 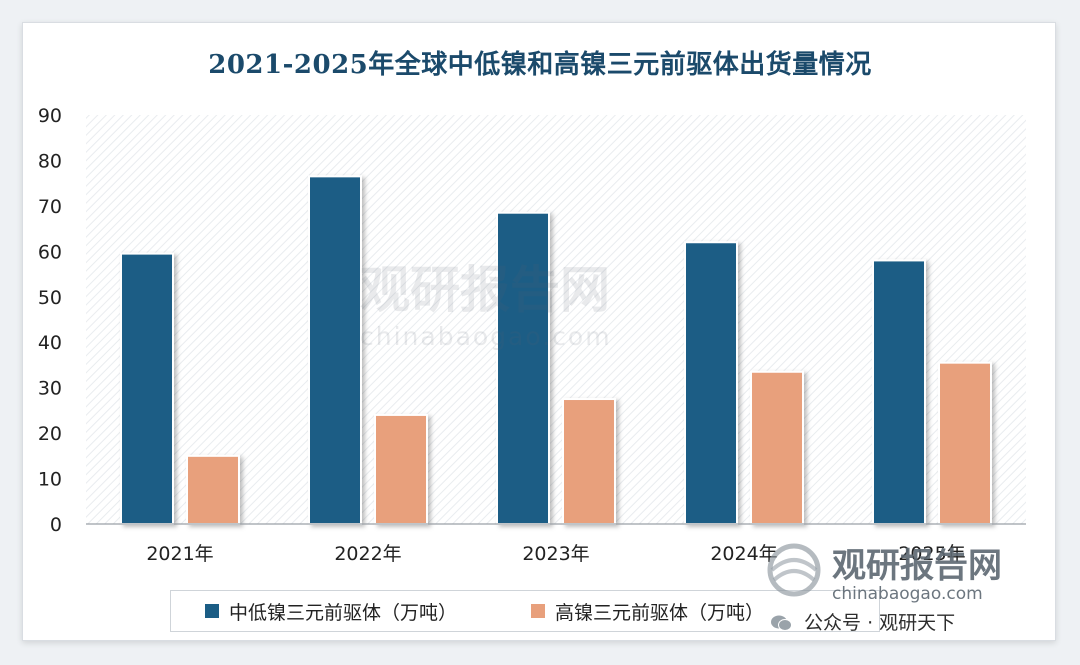 I want to click on wechat-account-label: 公众号 · 观研天下, so click(x=920, y=621).